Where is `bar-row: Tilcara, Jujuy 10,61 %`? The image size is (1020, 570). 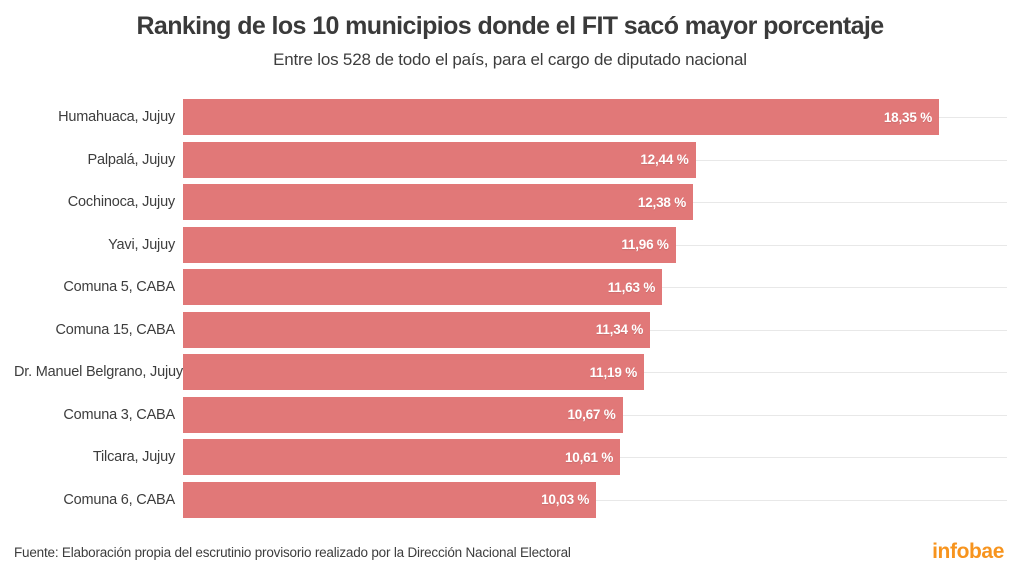
bar-row: Tilcara, Jujuy 10,61 % is located at coordinates (510, 457).